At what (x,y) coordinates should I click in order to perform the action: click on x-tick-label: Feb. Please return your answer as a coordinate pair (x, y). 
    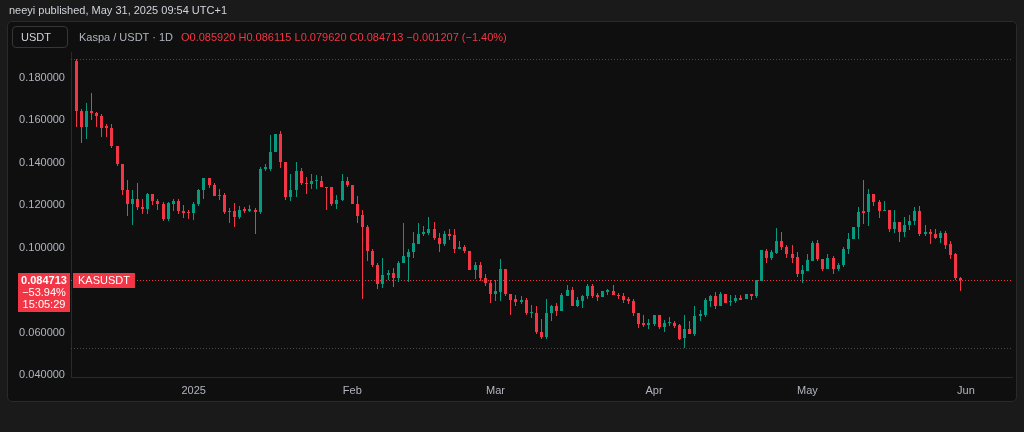
    Looking at the image, I should click on (352, 389).